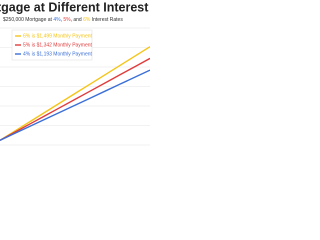 This screenshot has width=320, height=240. I want to click on chart-title: tgage at Different Interest, so click(74, 7).